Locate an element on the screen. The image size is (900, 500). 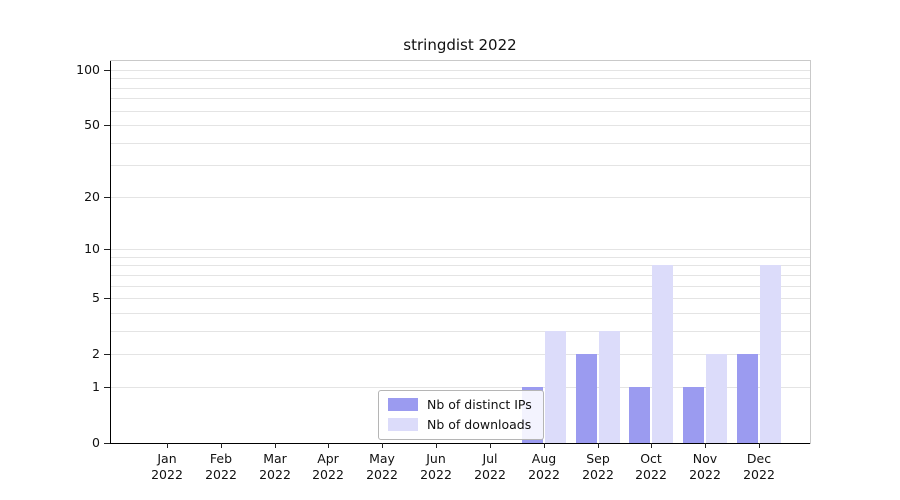
x-tick-label-mar: Mar 2022 is located at coordinates (275, 467).